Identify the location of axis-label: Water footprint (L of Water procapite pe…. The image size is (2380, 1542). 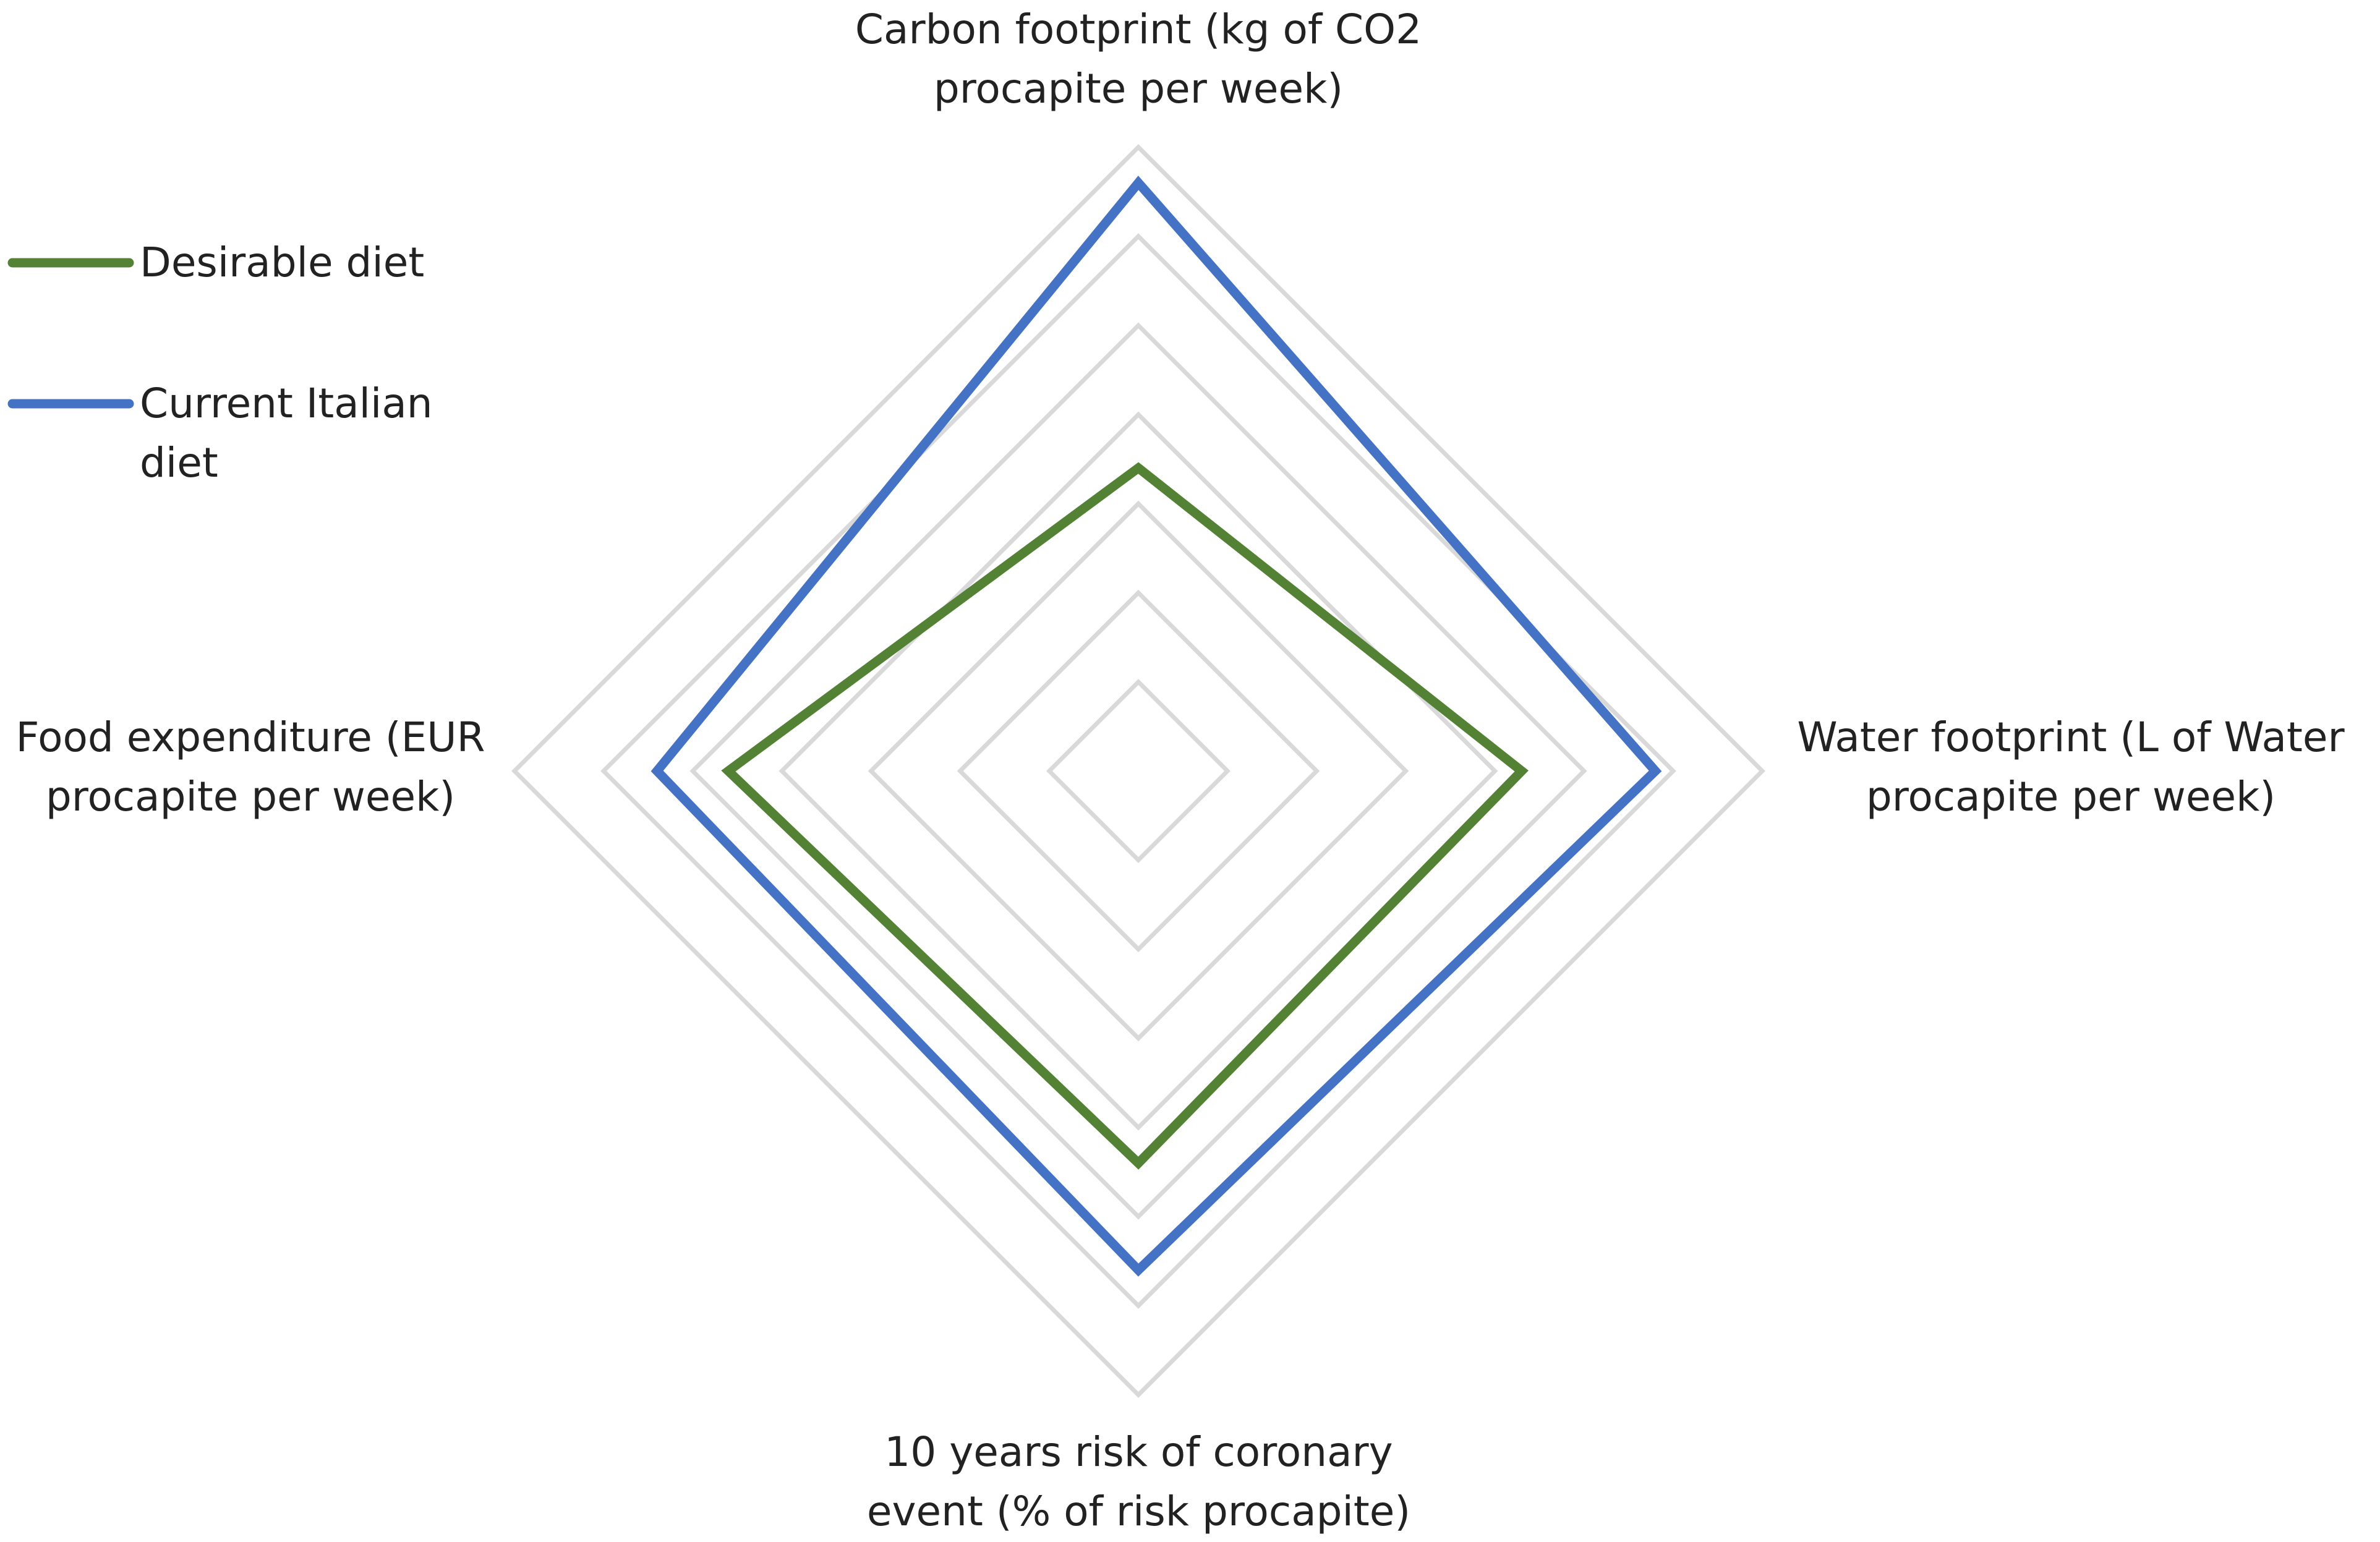
(2071, 766).